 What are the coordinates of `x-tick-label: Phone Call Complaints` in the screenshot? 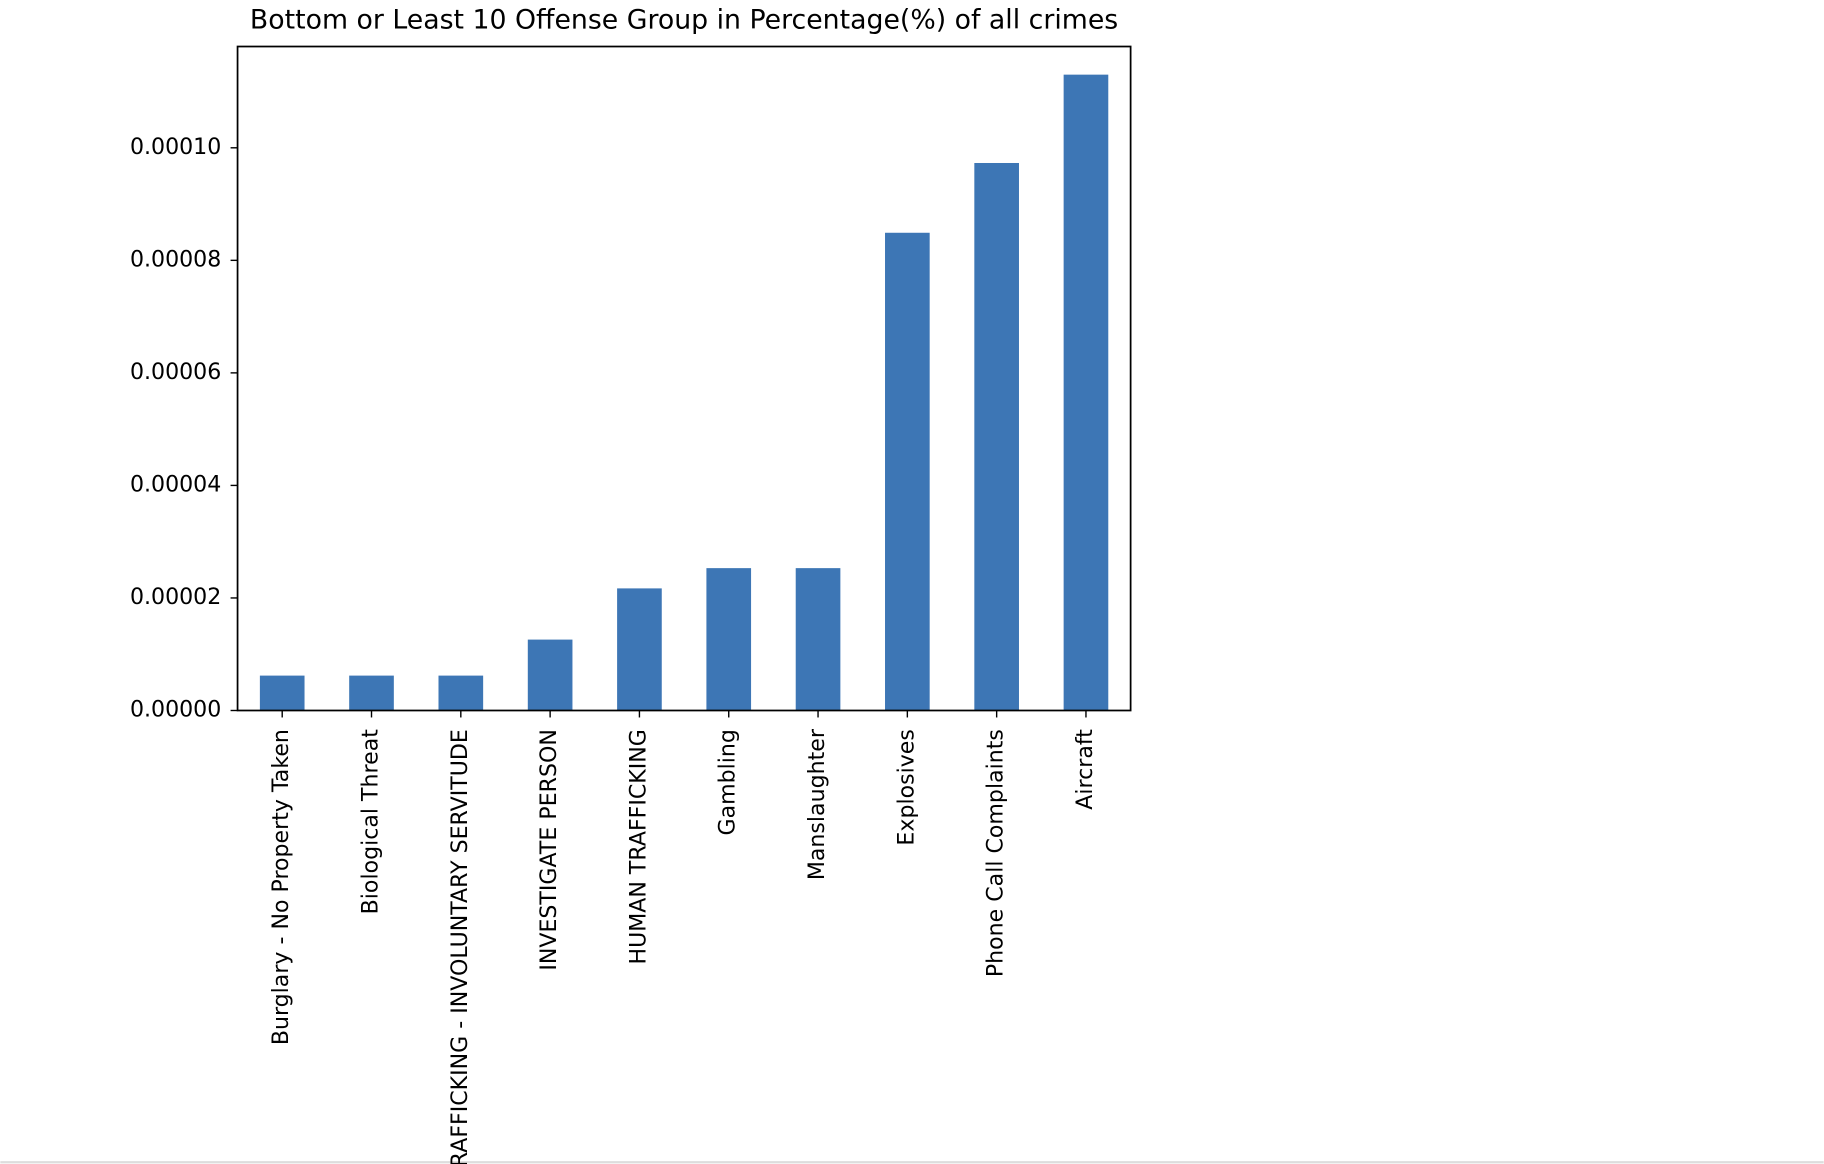 It's located at (996, 853).